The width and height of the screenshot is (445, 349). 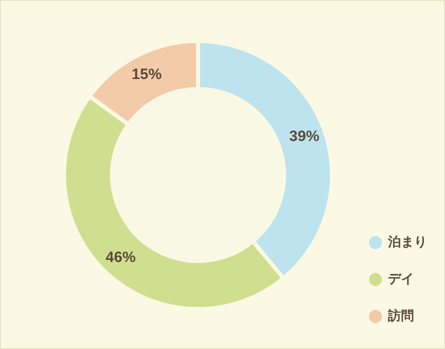 What do you see at coordinates (407, 242) in the screenshot?
I see `legend-label: 泊まり` at bounding box center [407, 242].